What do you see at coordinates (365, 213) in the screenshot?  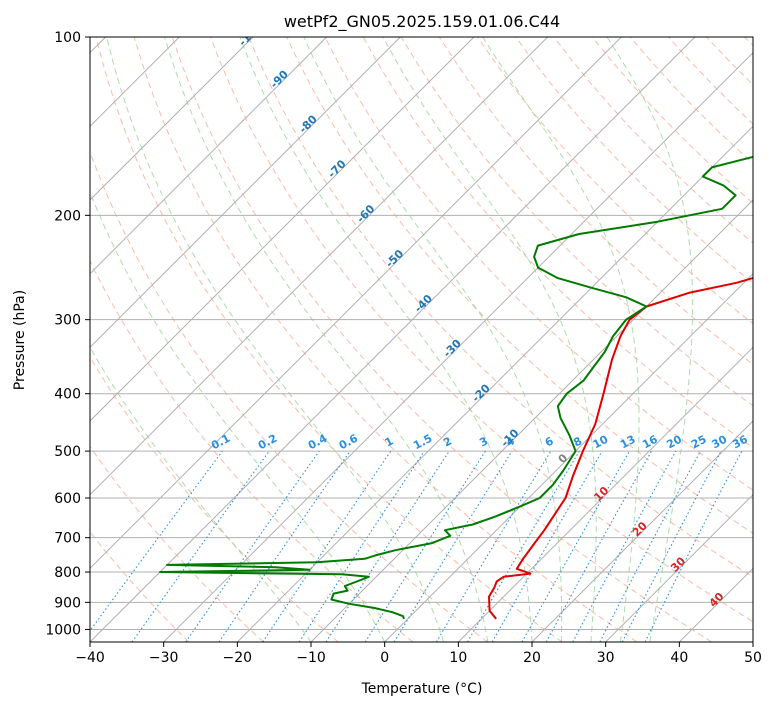 I see `isotherm-label: -60` at bounding box center [365, 213].